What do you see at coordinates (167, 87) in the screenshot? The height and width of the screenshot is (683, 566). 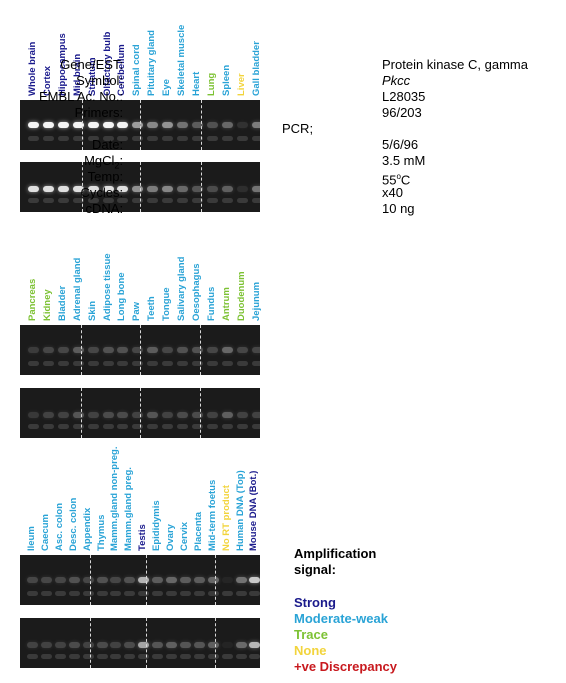 I see `lane-label: Eye` at bounding box center [167, 87].